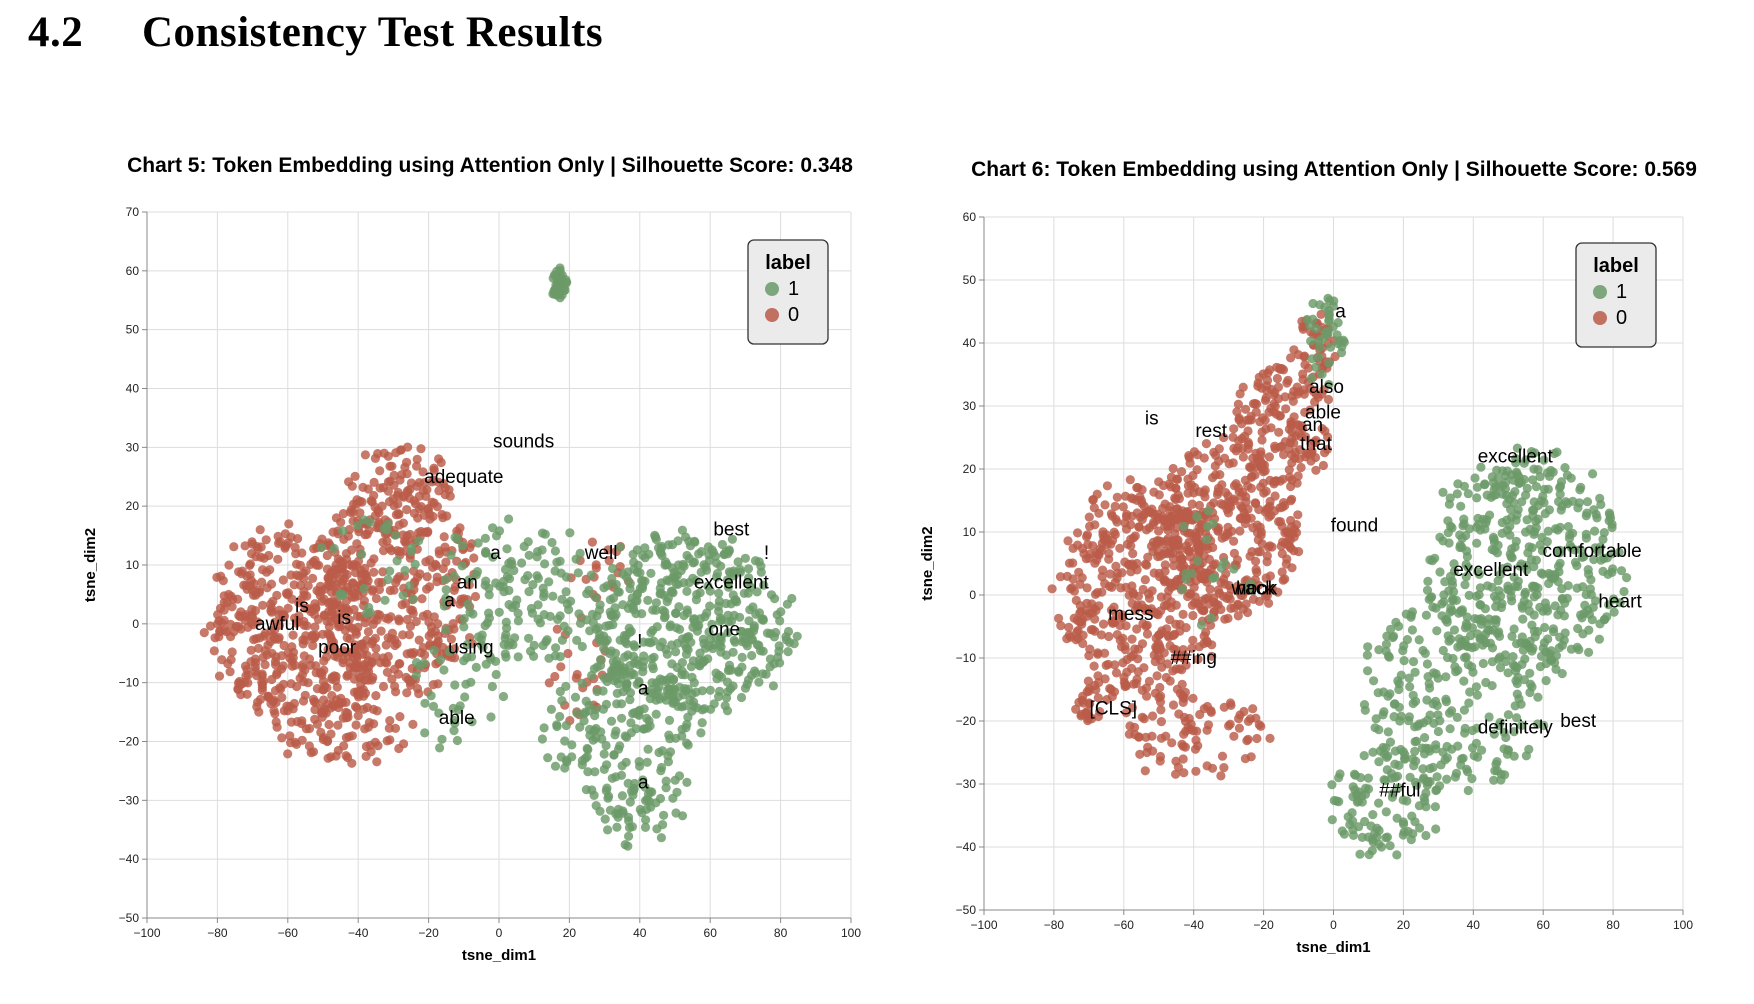 The width and height of the screenshot is (1754, 1004). I want to click on token-annotation: a, so click(643, 783).